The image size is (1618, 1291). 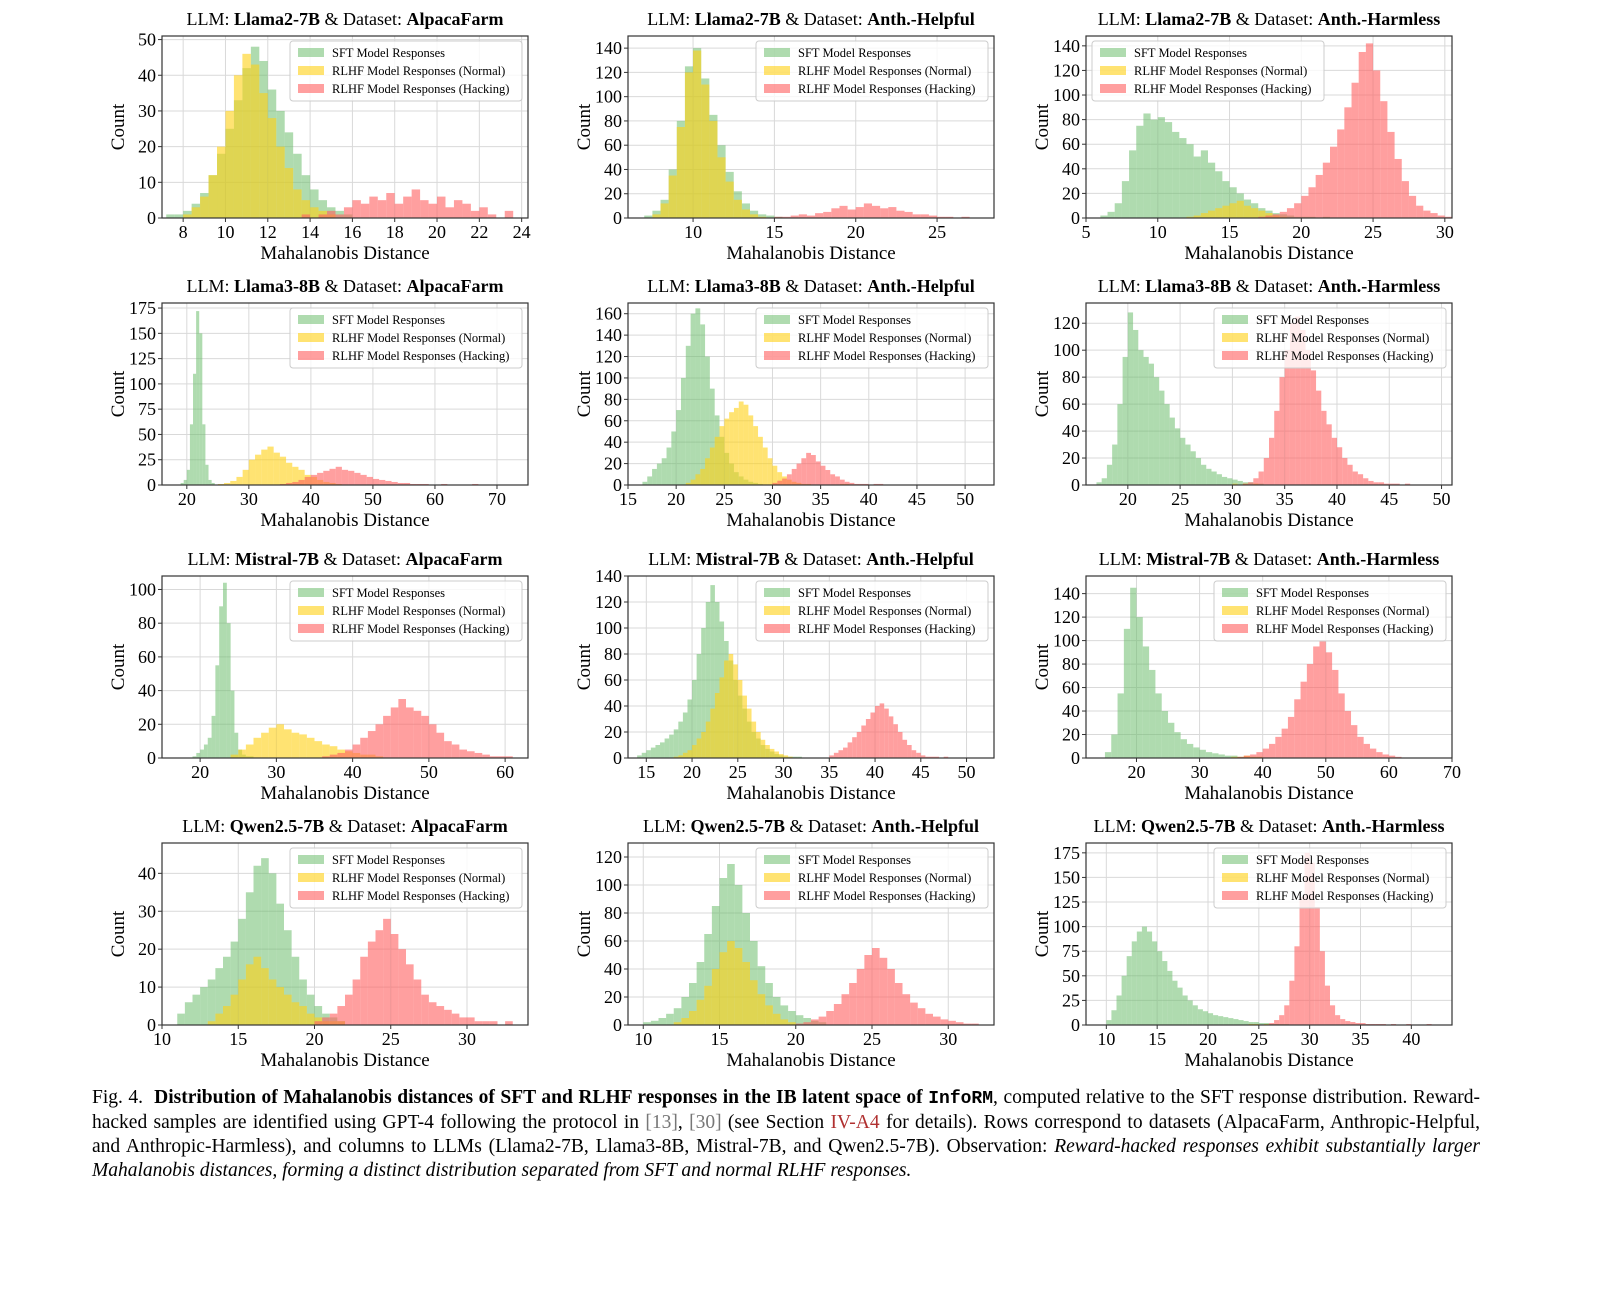 I want to click on legend-box, so click(x=406, y=878).